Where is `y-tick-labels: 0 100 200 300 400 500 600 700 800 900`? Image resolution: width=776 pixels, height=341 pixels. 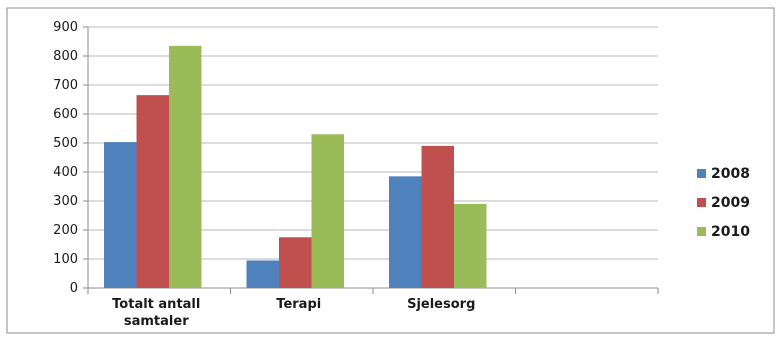 y-tick-labels: 0 100 200 300 400 500 600 700 800 900 is located at coordinates (65, 158).